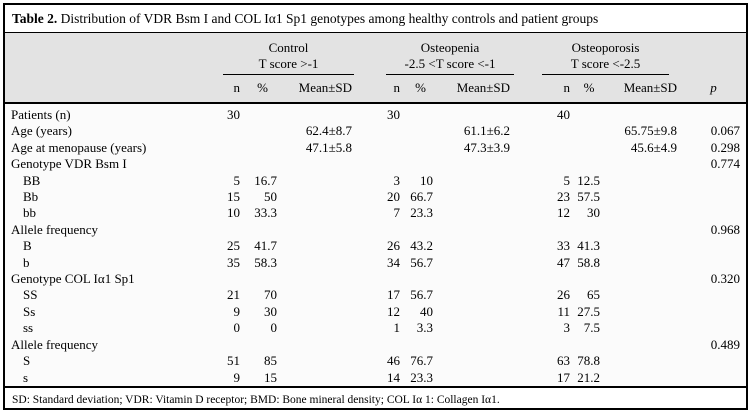 This screenshot has height=414, width=751. What do you see at coordinates (651, 131) in the screenshot?
I see `cell-mean: 65.75±9.8` at bounding box center [651, 131].